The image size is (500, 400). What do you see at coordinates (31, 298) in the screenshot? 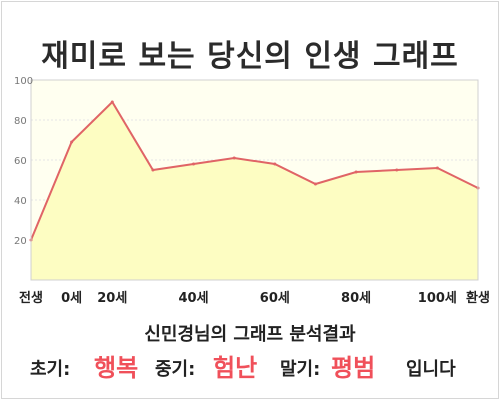
I see `x-tick-label: 전생` at bounding box center [31, 298].